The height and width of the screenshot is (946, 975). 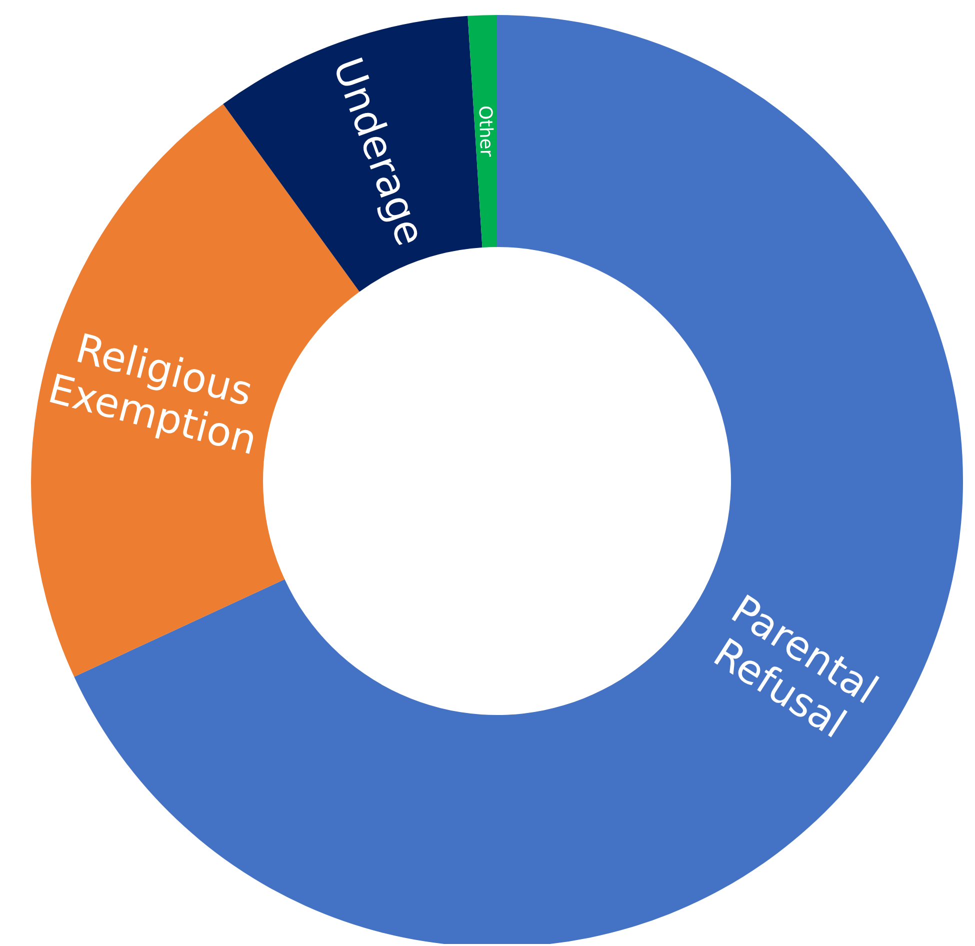 I want to click on donut-slice, so click(x=482, y=131).